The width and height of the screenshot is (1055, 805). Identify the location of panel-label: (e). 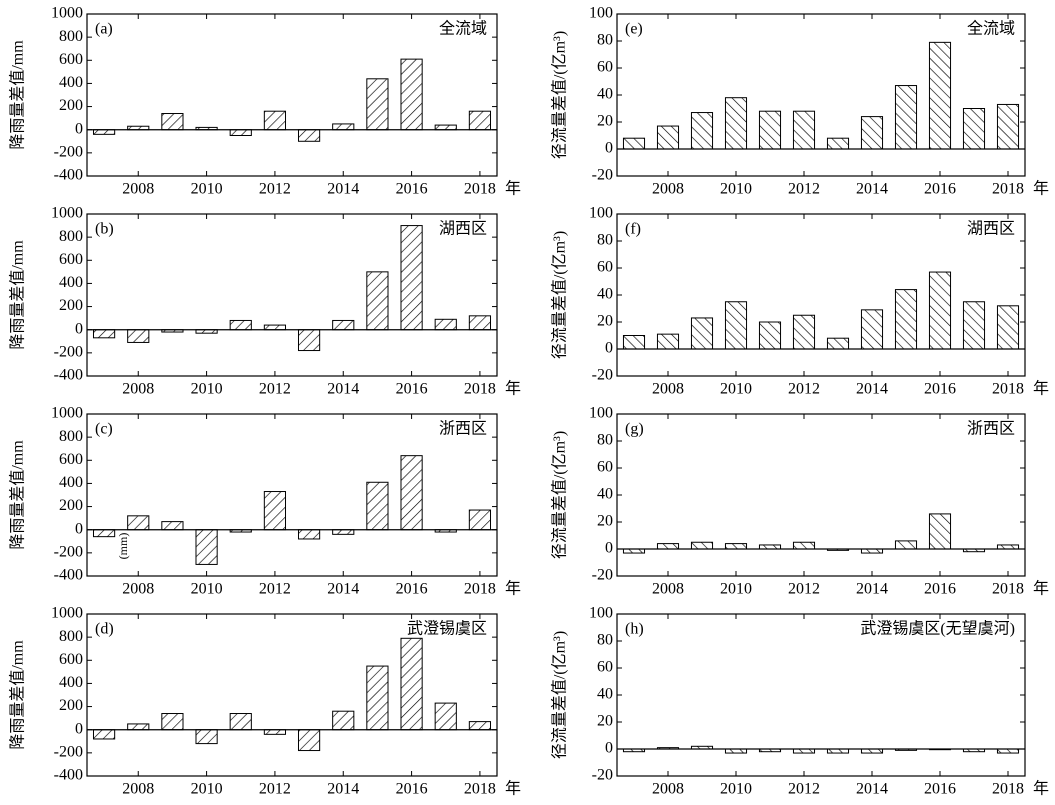
(634, 29).